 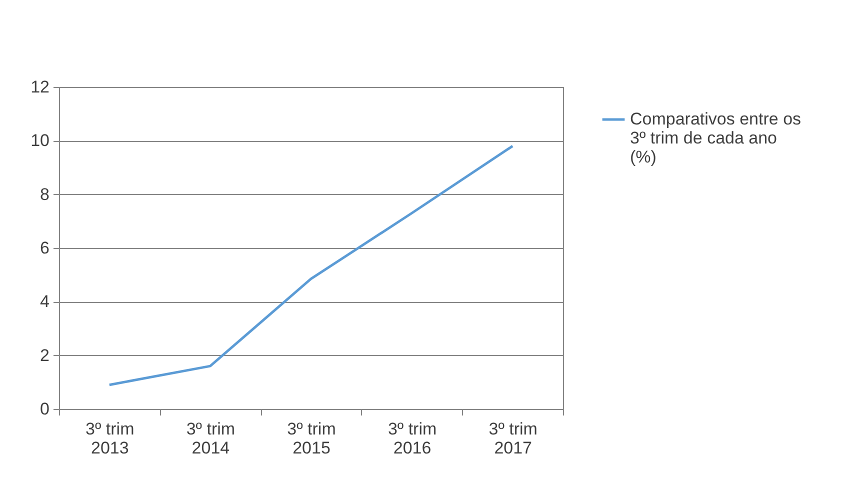 What do you see at coordinates (513, 439) in the screenshot?
I see `x-tick-label: 3º trim 2017` at bounding box center [513, 439].